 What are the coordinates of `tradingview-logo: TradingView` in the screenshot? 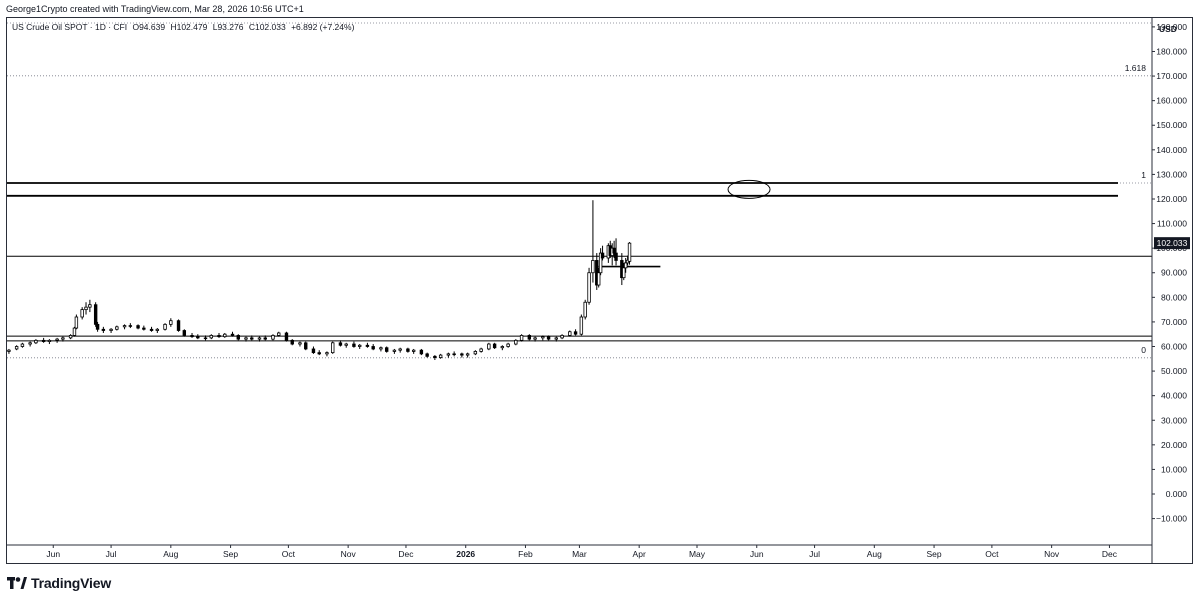 It's located at (59, 583).